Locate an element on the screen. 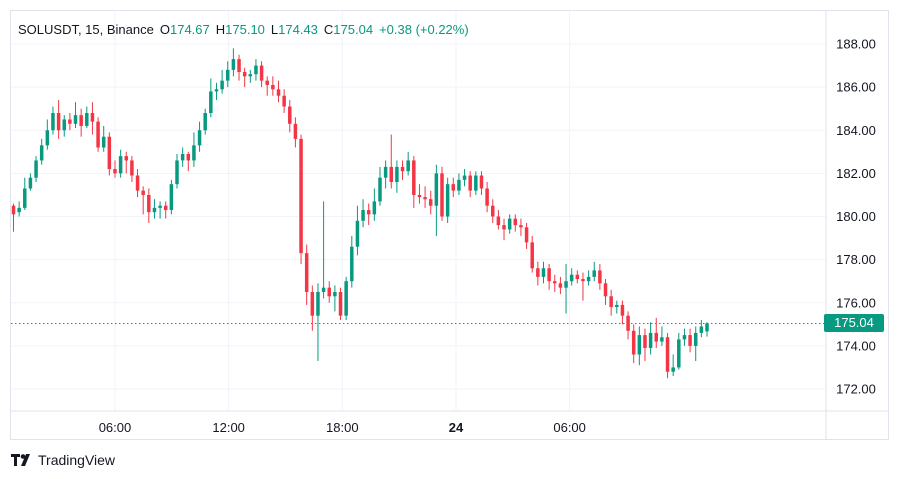 This screenshot has height=479, width=900. y-axis-label: 180.00 is located at coordinates (856, 216).